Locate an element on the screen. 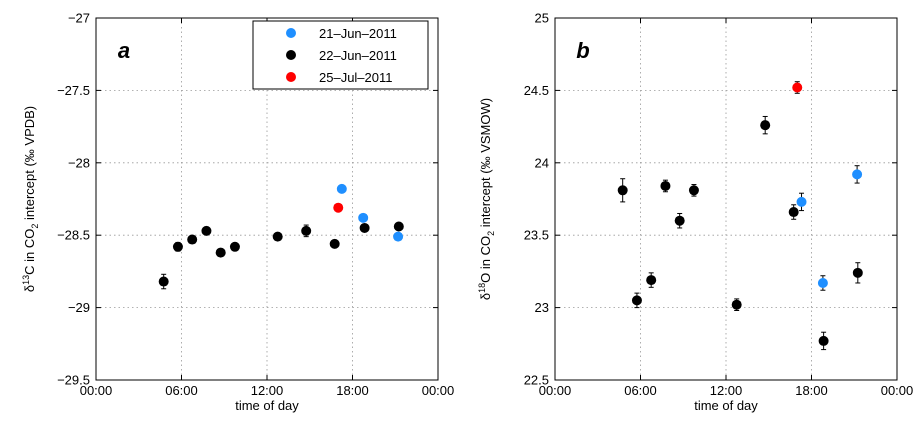 The width and height of the screenshot is (913, 425). y-tick-label: 24 is located at coordinates (542, 162).